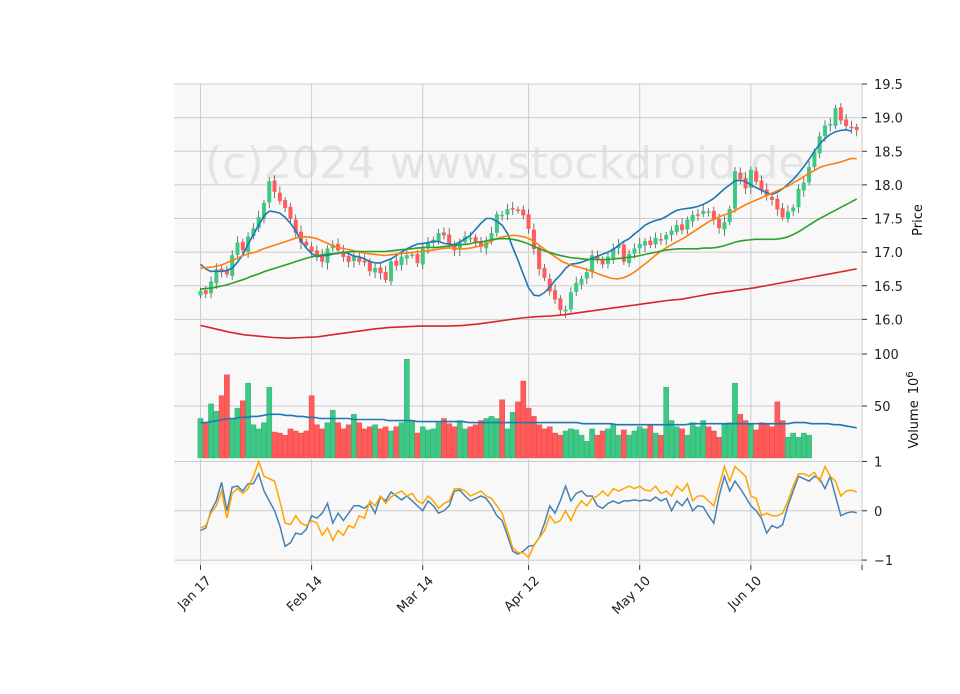  Describe the element at coordinates (305, 595) in the screenshot. I see `x-tick-label: Feb 14` at that location.